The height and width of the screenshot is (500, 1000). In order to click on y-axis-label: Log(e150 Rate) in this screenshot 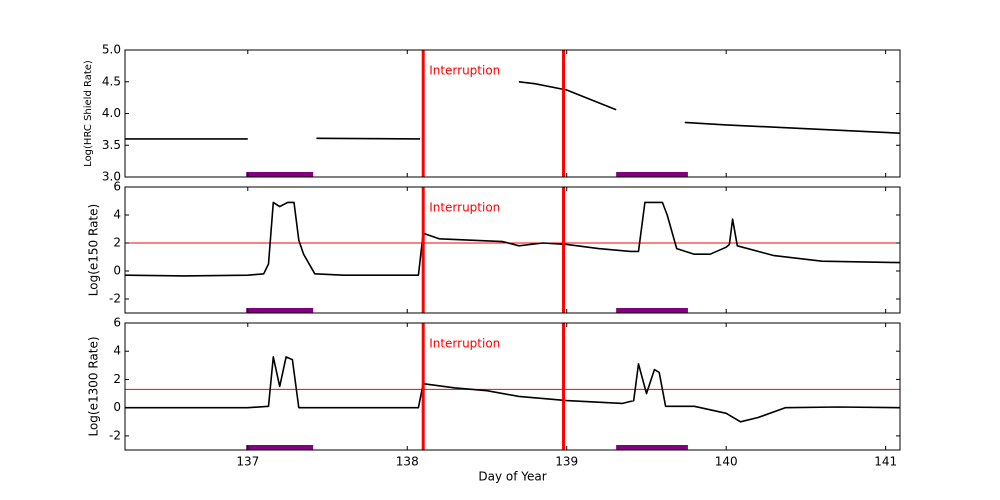, I will do `click(94, 250)`.